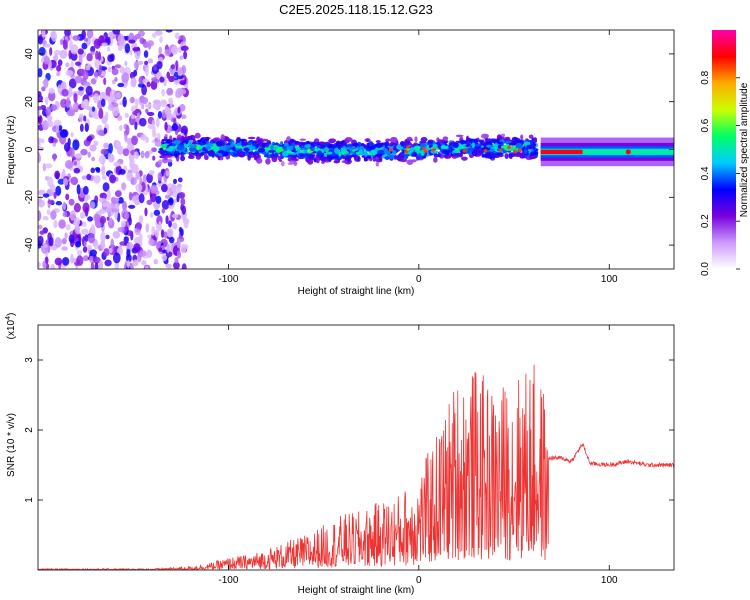  I want to click on colorbar-label: Normalized spectral amplitude, so click(744, 149).